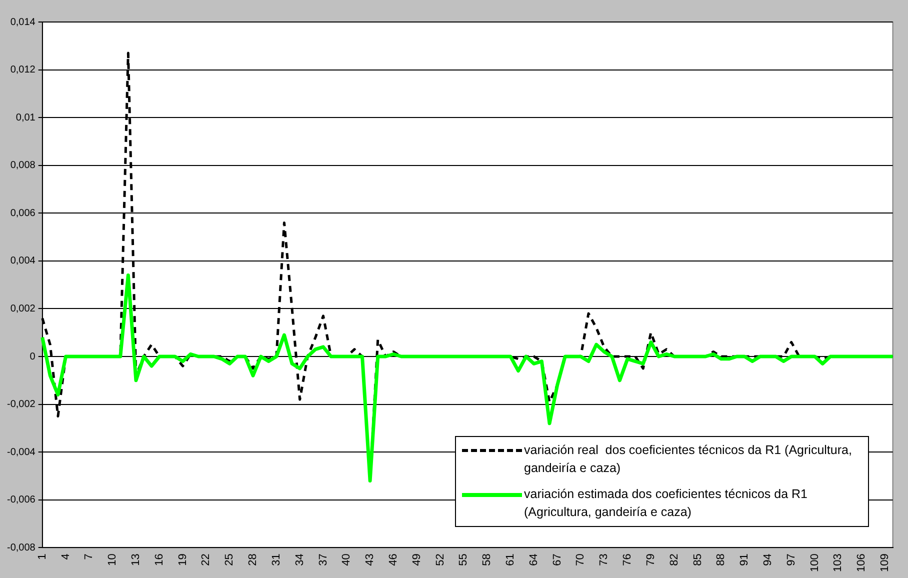 The width and height of the screenshot is (908, 578). I want to click on y-tick-label: 0,008, so click(23, 166).